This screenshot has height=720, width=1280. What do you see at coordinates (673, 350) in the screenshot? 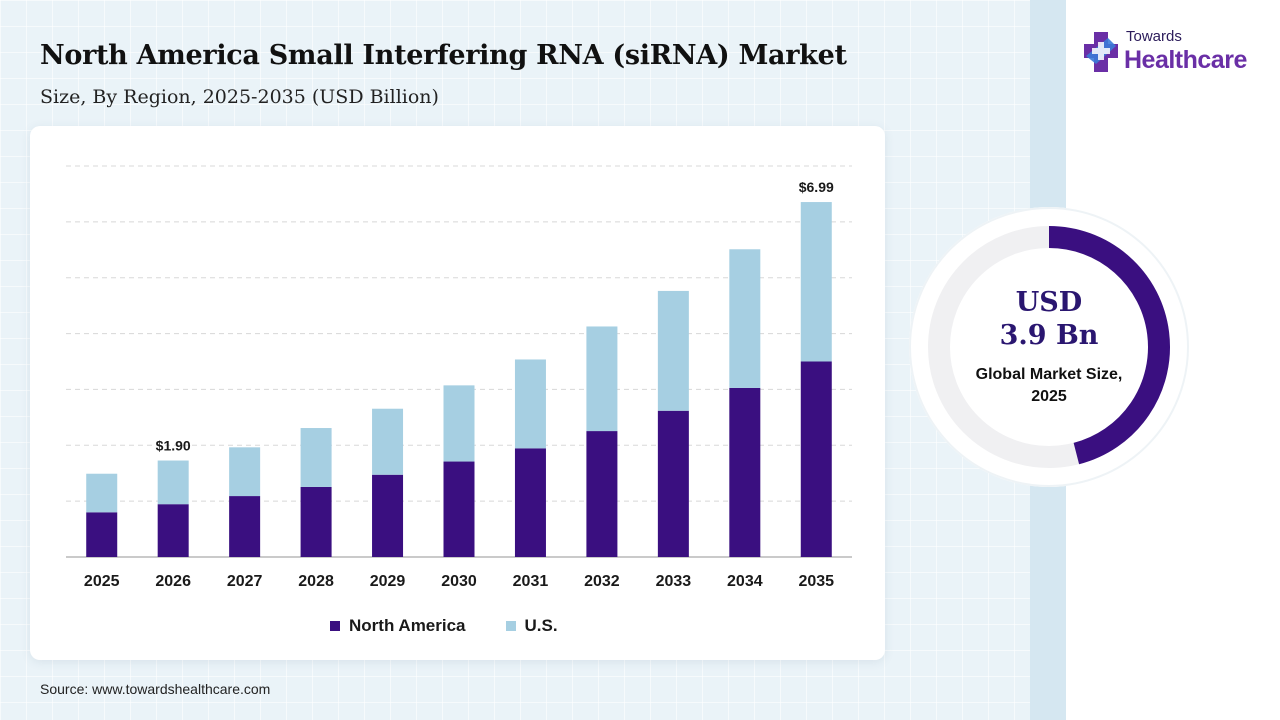
I see `bar-us-2033` at bounding box center [673, 350].